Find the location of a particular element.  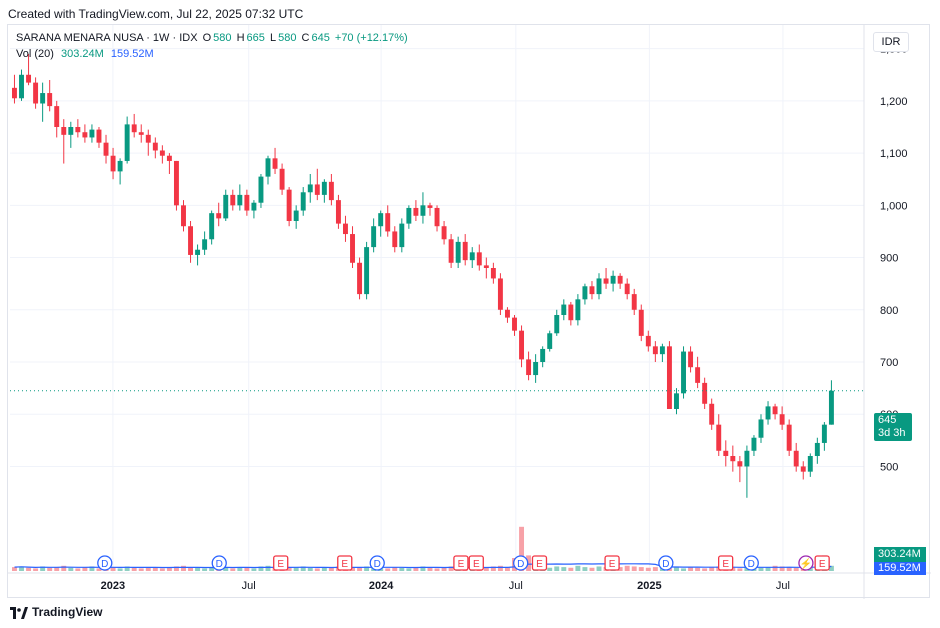

y-tick-label: 900 is located at coordinates (889, 259).